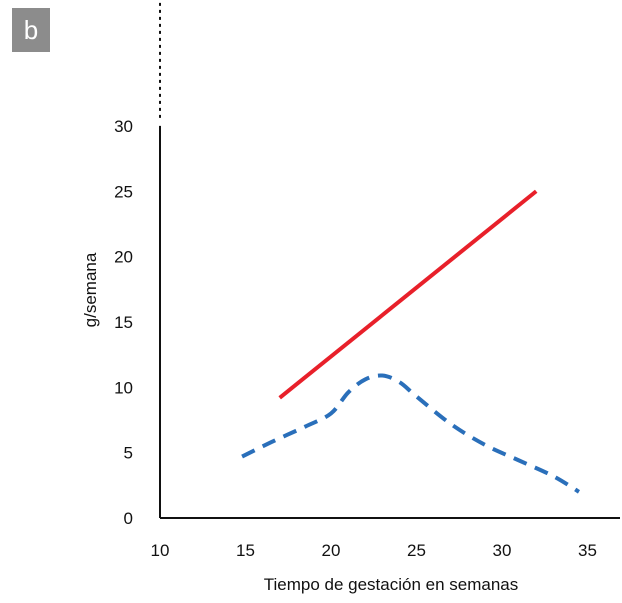  What do you see at coordinates (411, 433) in the screenshot?
I see `series-line-dashed` at bounding box center [411, 433].